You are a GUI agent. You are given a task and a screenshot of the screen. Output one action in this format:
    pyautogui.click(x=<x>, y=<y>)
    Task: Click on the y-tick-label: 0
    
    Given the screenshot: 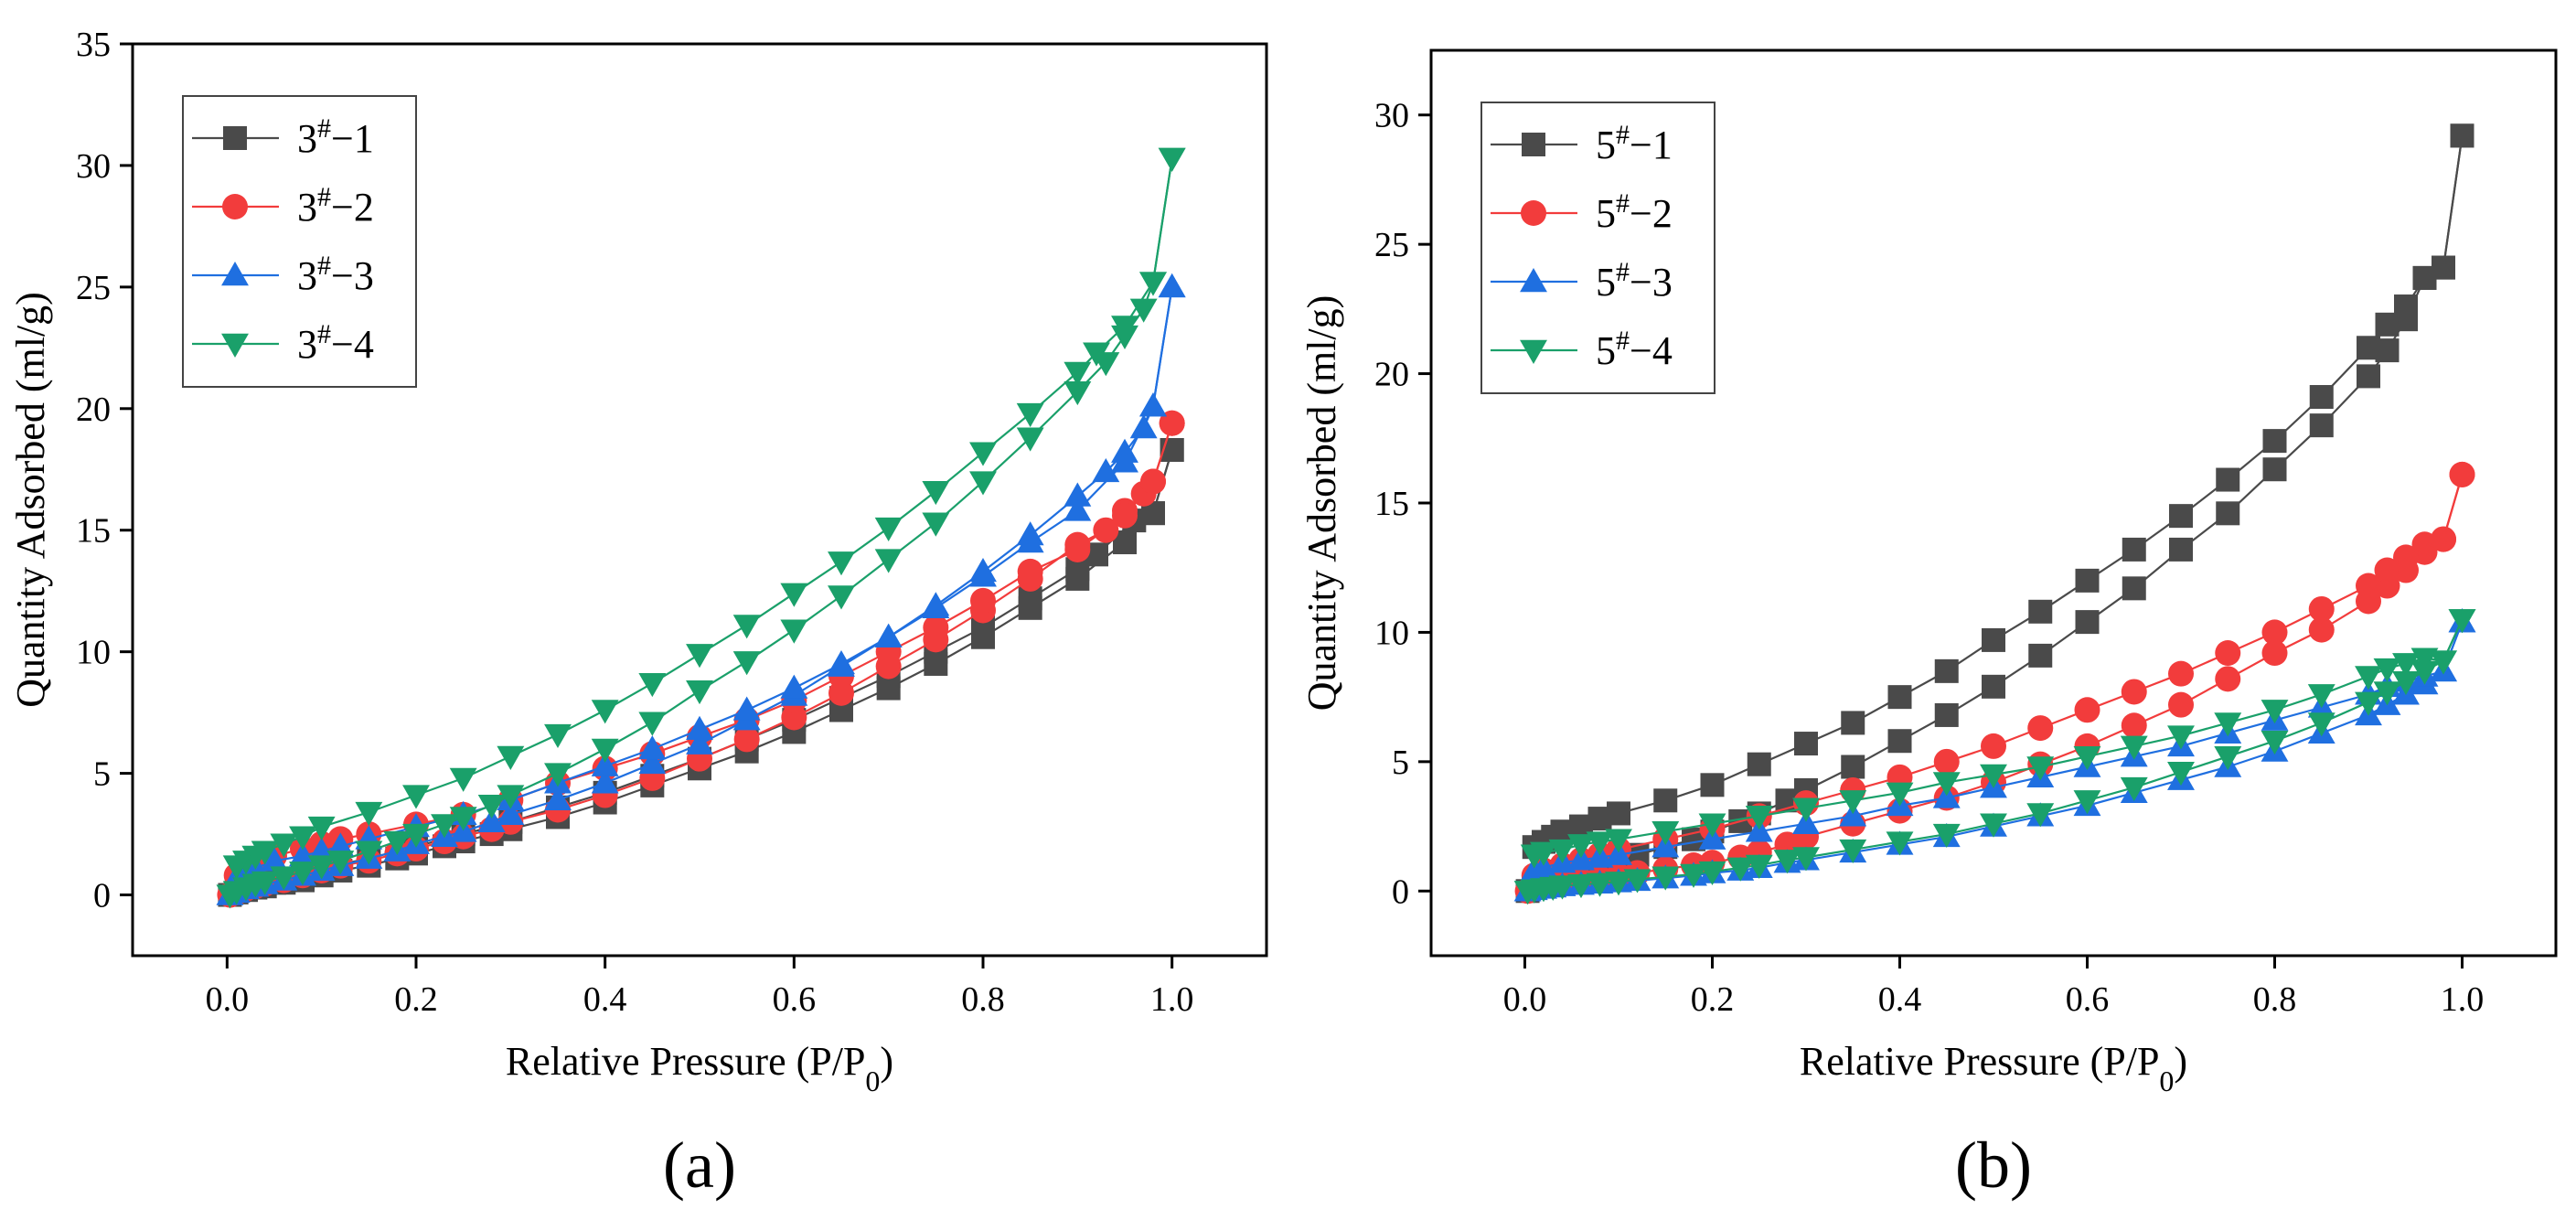 What is the action you would take?
    pyautogui.click(x=102, y=896)
    